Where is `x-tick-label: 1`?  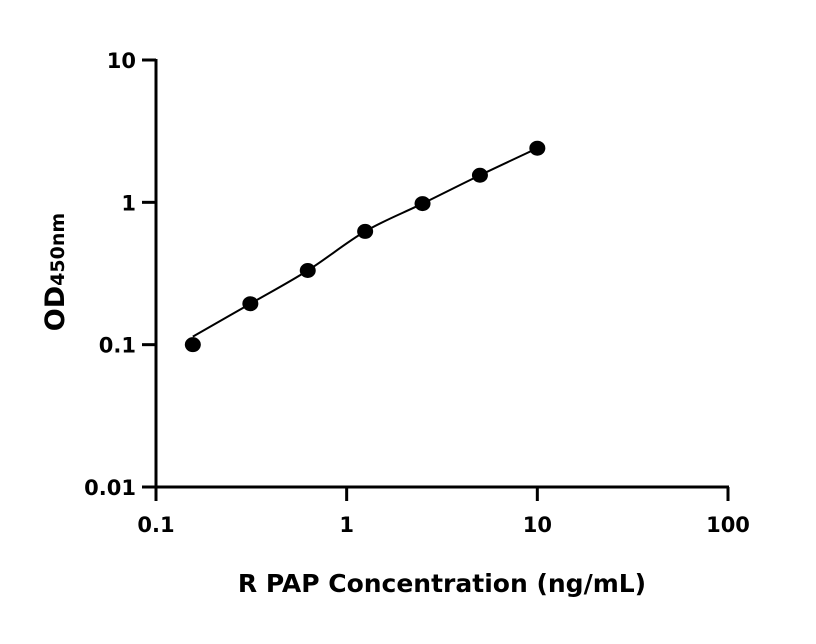 x-tick-label: 1 is located at coordinates (346, 525).